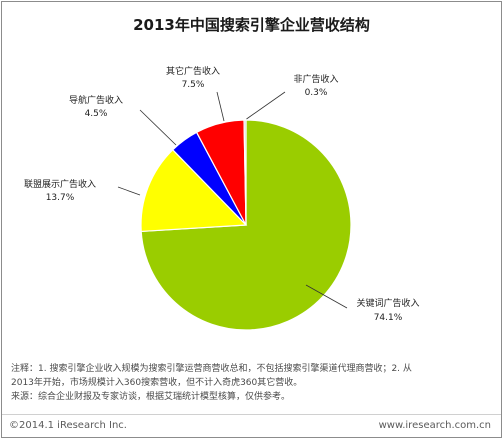 The width and height of the screenshot is (503, 439). I want to click on slice-label: 联盟展示广告收入, so click(60, 184).